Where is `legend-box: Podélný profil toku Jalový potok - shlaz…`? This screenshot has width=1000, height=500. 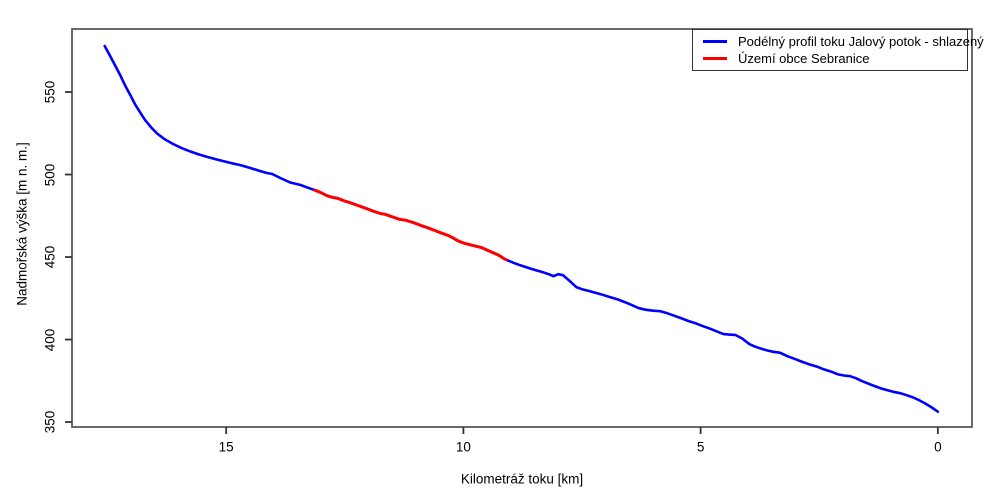
legend-box: Podélný profil toku Jalový potok - shlaz… is located at coordinates (838, 50).